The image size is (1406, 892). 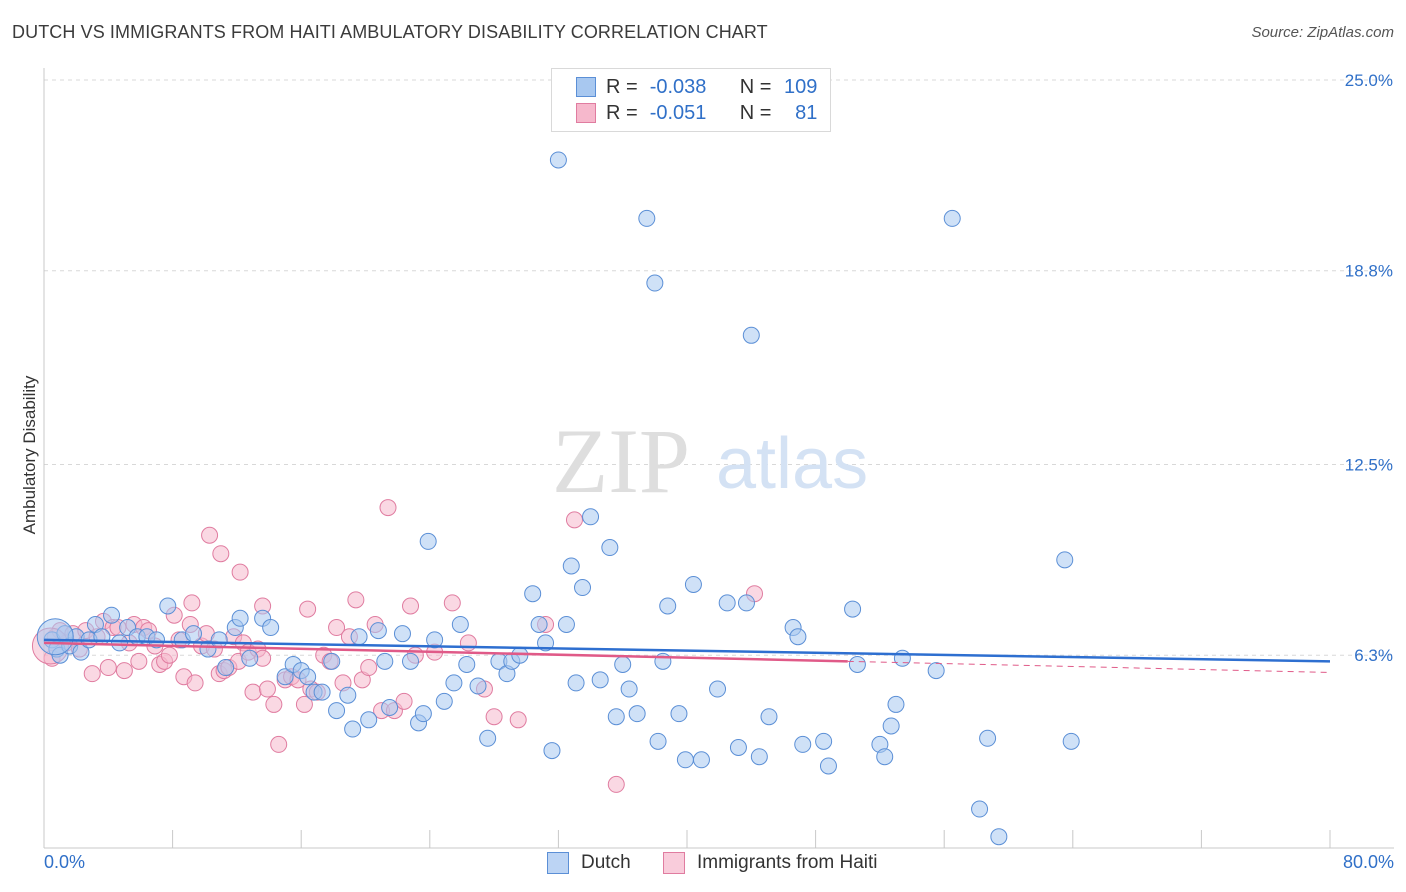 What do you see at coordinates (1369, 368) in the screenshot?
I see `y-tick-labels: 6.3% 12.5% 18.8% 25.0%` at bounding box center [1369, 368].